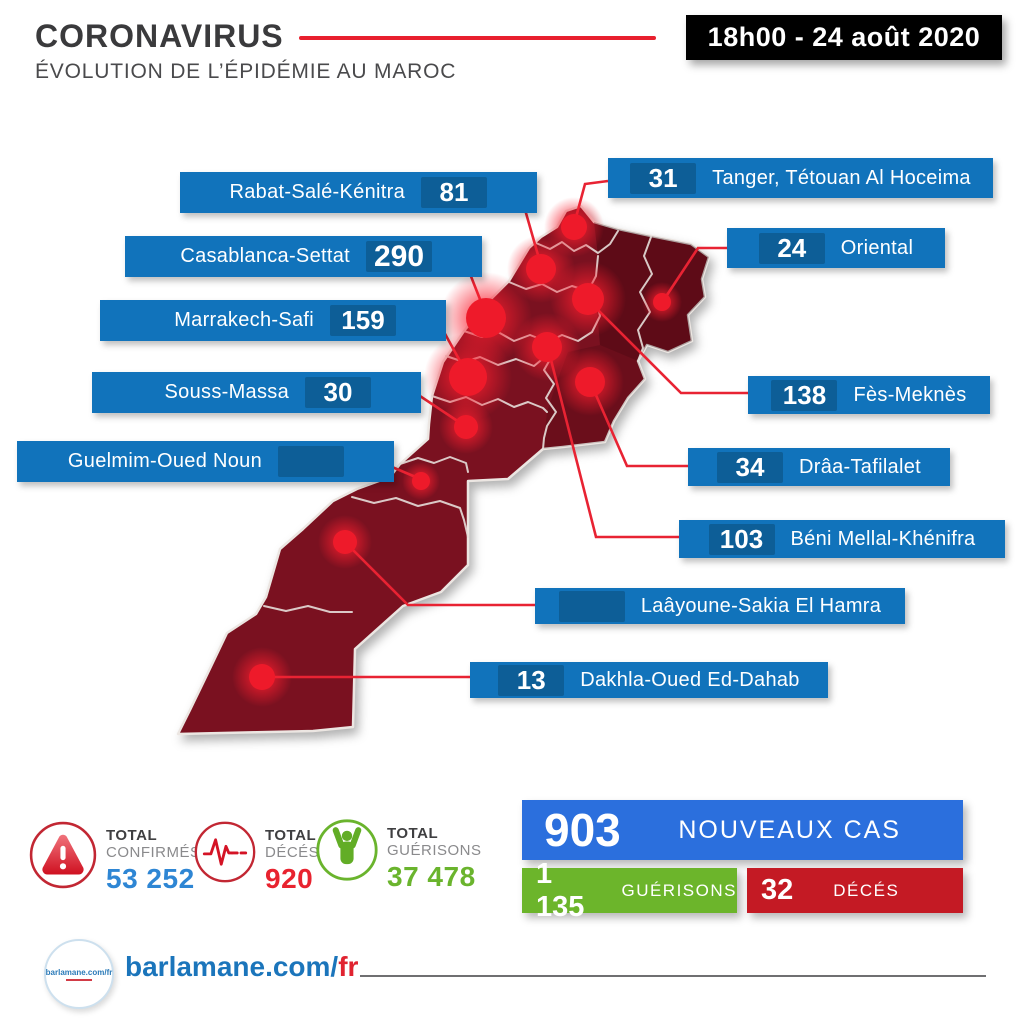 The image size is (1024, 1024). I want to click on region-value: 103, so click(741, 539).